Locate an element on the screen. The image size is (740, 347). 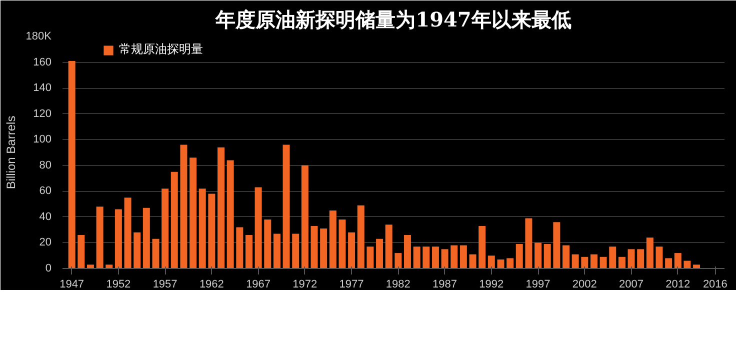
y-tick-label: 0 is located at coordinates (48, 268).